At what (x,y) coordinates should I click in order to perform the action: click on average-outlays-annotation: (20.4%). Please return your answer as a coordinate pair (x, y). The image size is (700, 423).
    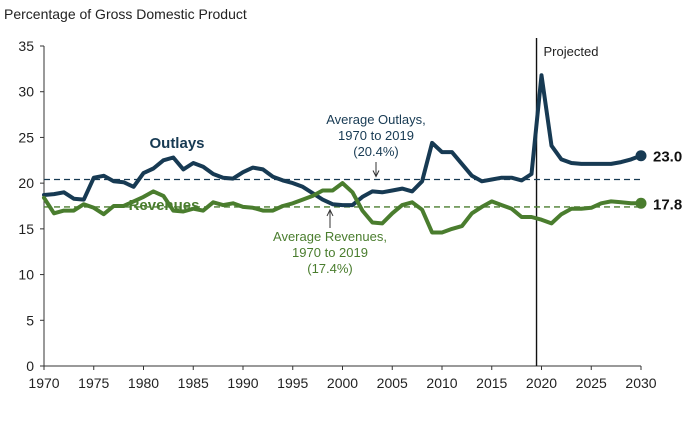
    Looking at the image, I should click on (376, 151).